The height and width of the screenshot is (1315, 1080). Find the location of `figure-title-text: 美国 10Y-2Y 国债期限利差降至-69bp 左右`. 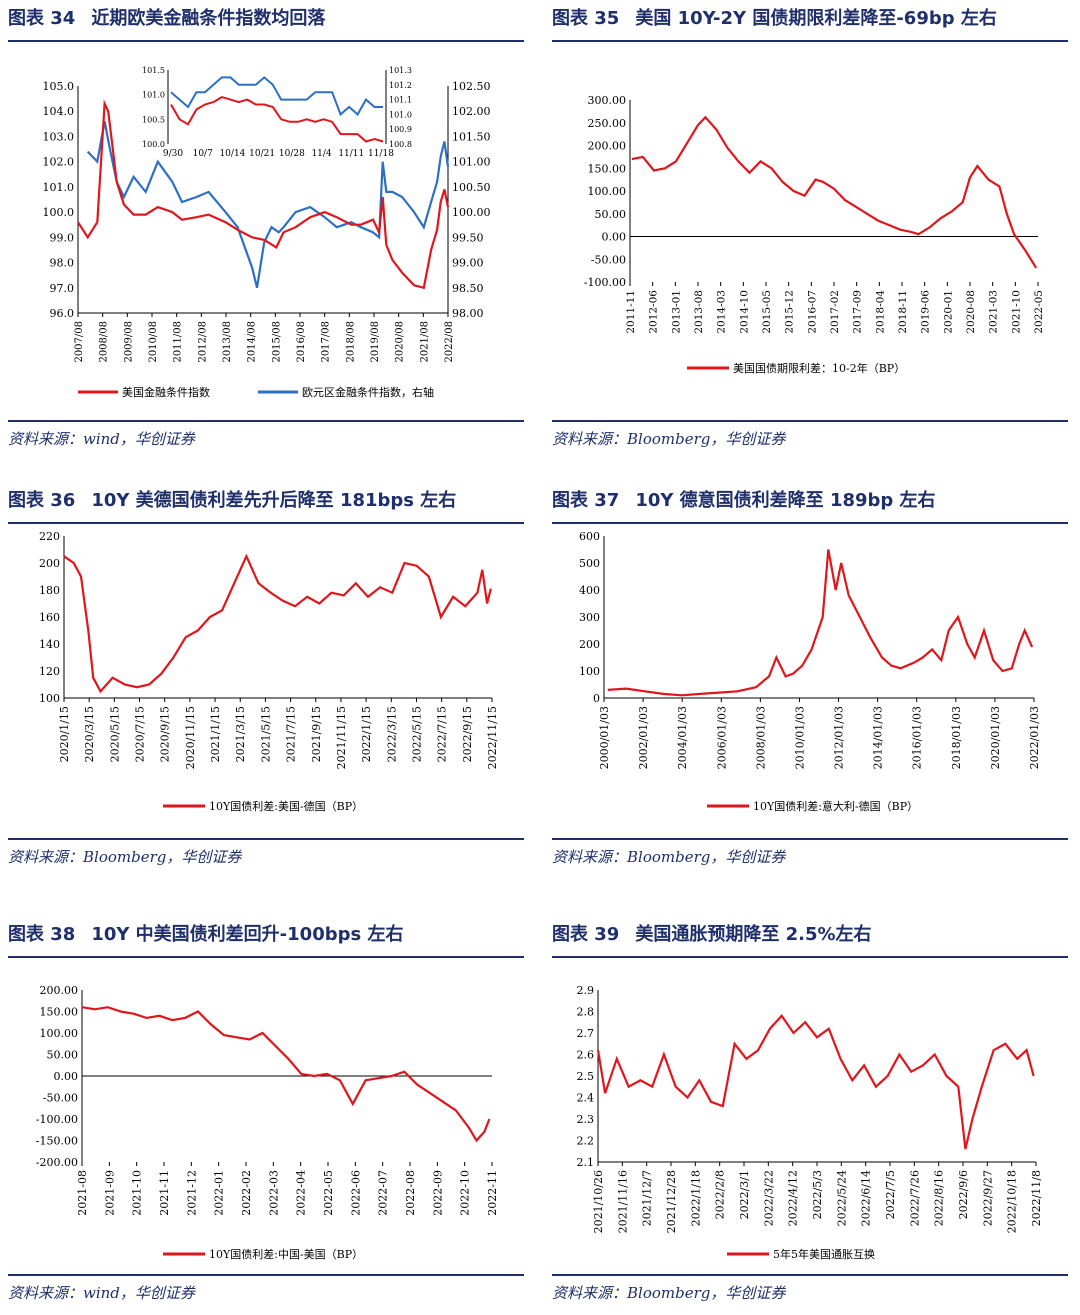

figure-title-text: 美国 10Y-2Y 国债期限利差降至-69bp 左右 is located at coordinates (816, 18).